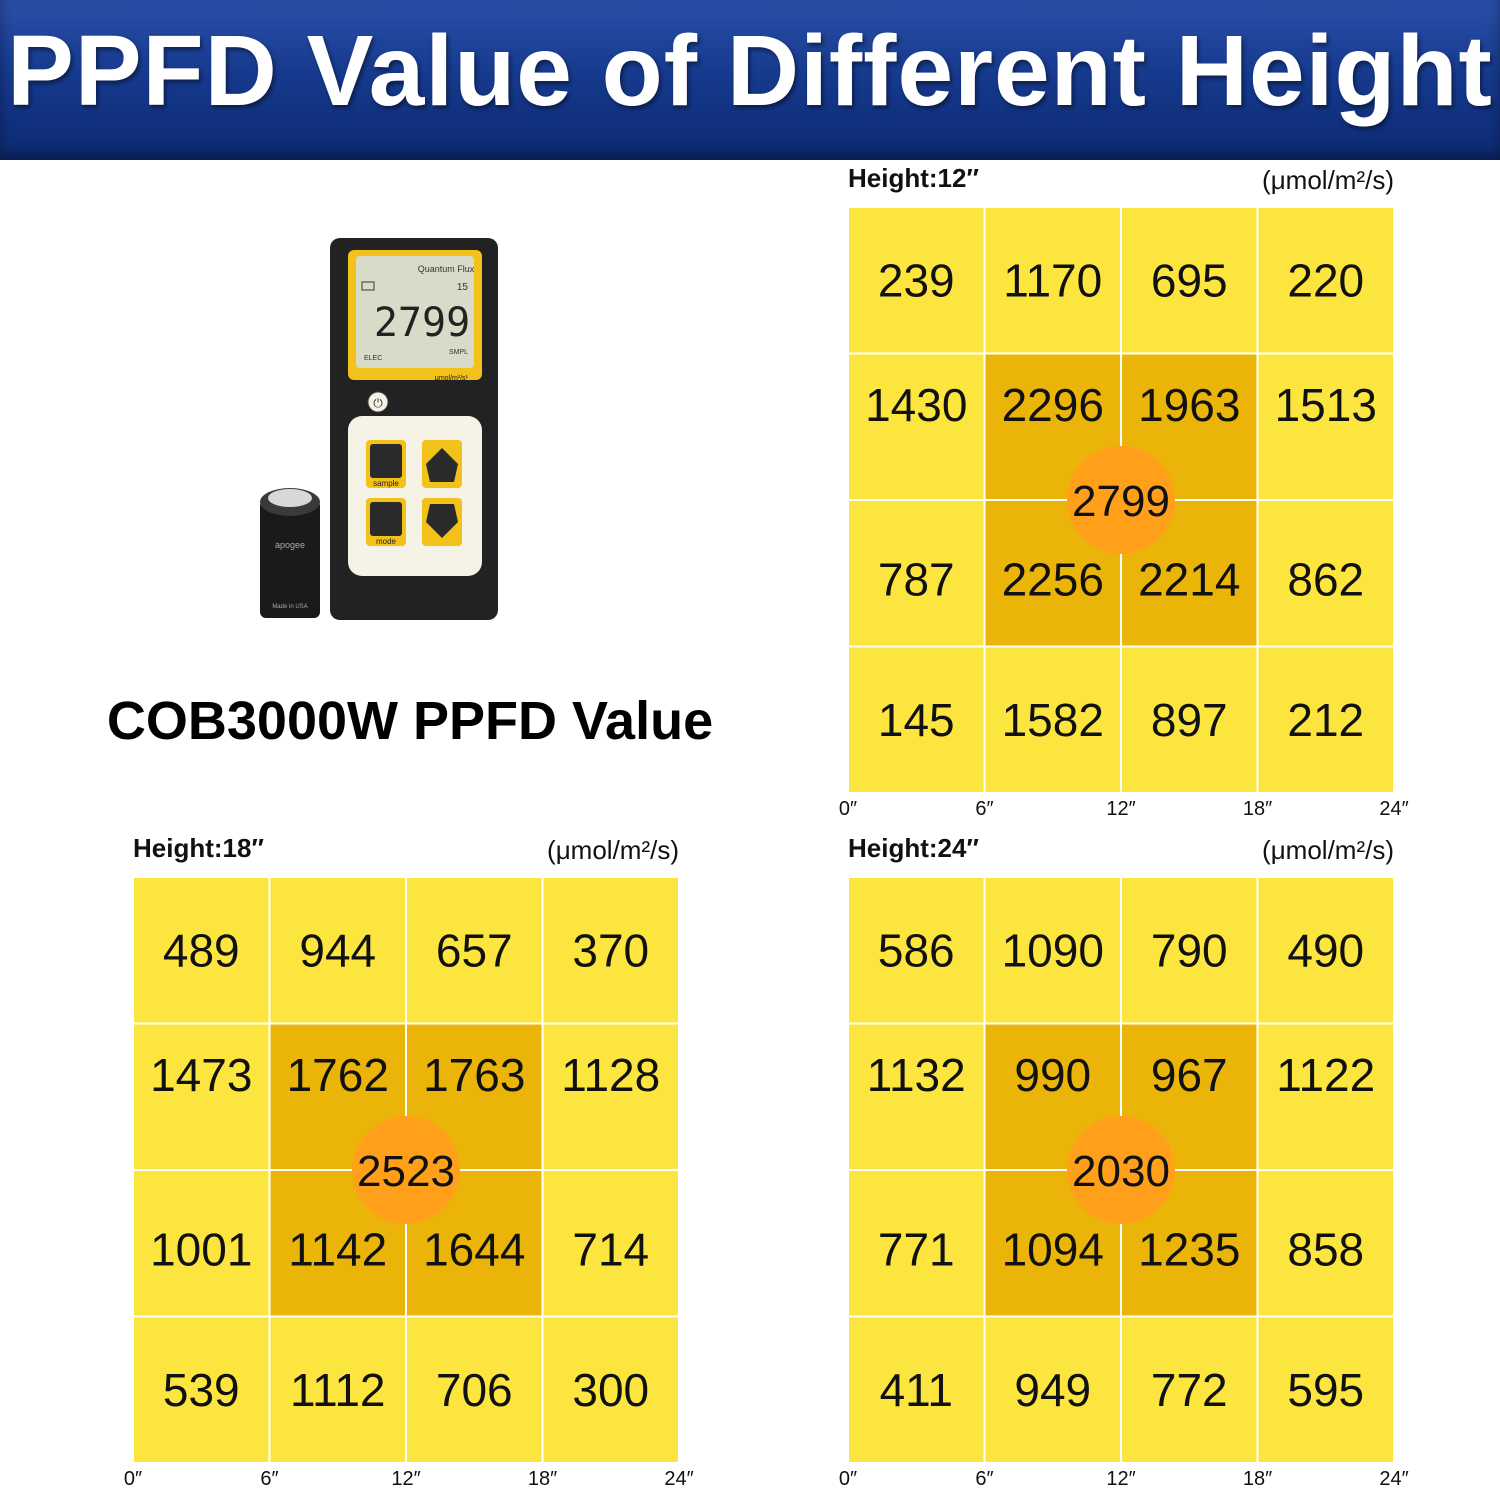  Describe the element at coordinates (449, 397) in the screenshot. I see `meter-brand: apogee` at that location.